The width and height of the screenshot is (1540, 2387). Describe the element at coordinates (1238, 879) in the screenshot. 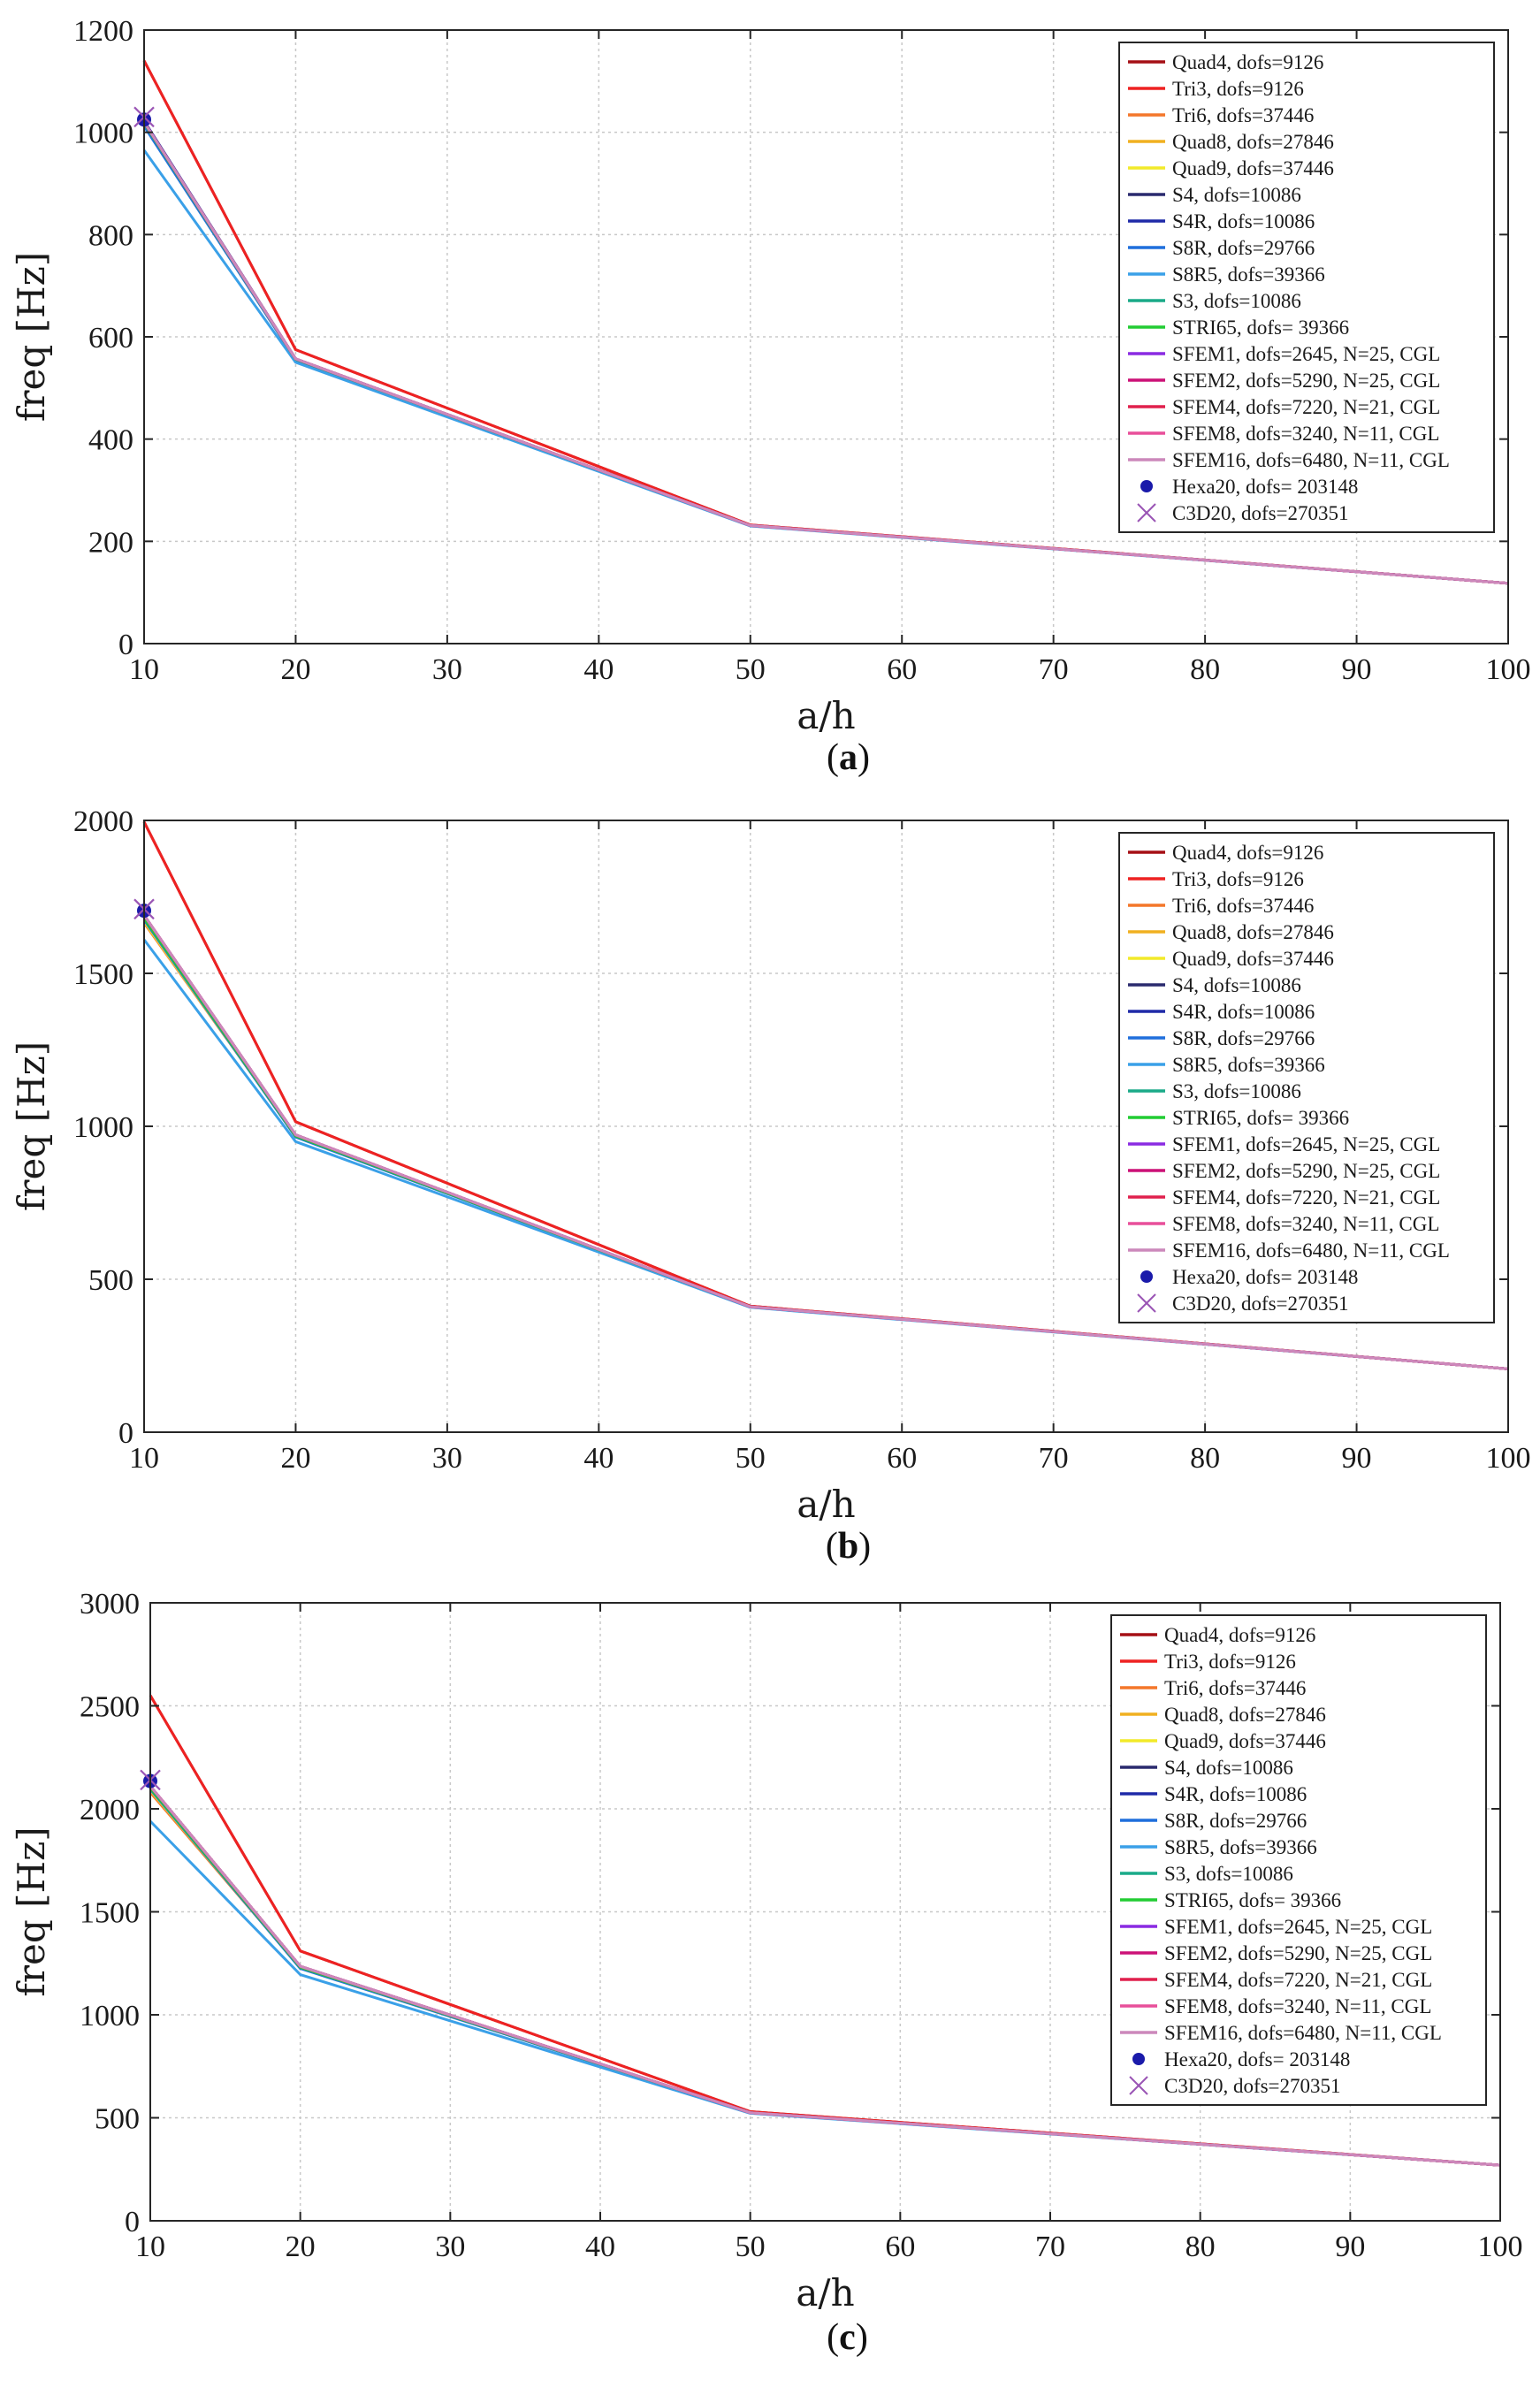

I see `legend-label: Tri3, dofs=9126` at that location.